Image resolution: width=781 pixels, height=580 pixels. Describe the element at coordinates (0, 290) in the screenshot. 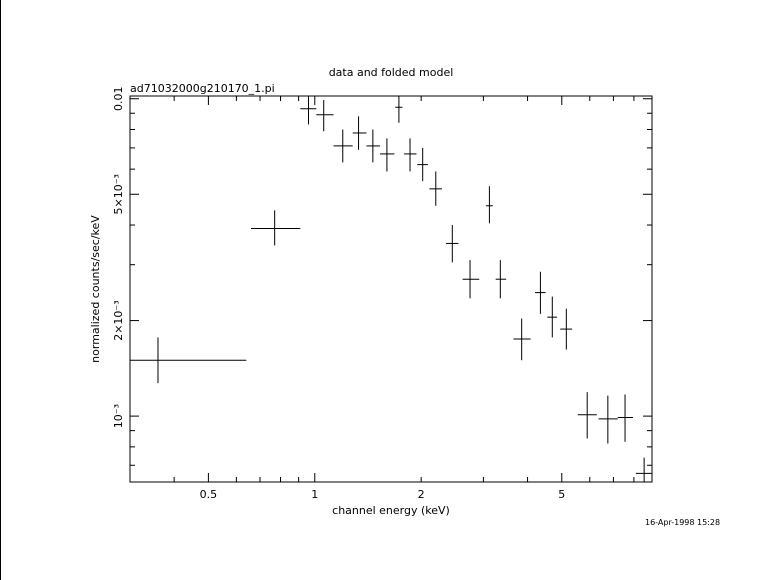

I see `window-left-edge` at that location.